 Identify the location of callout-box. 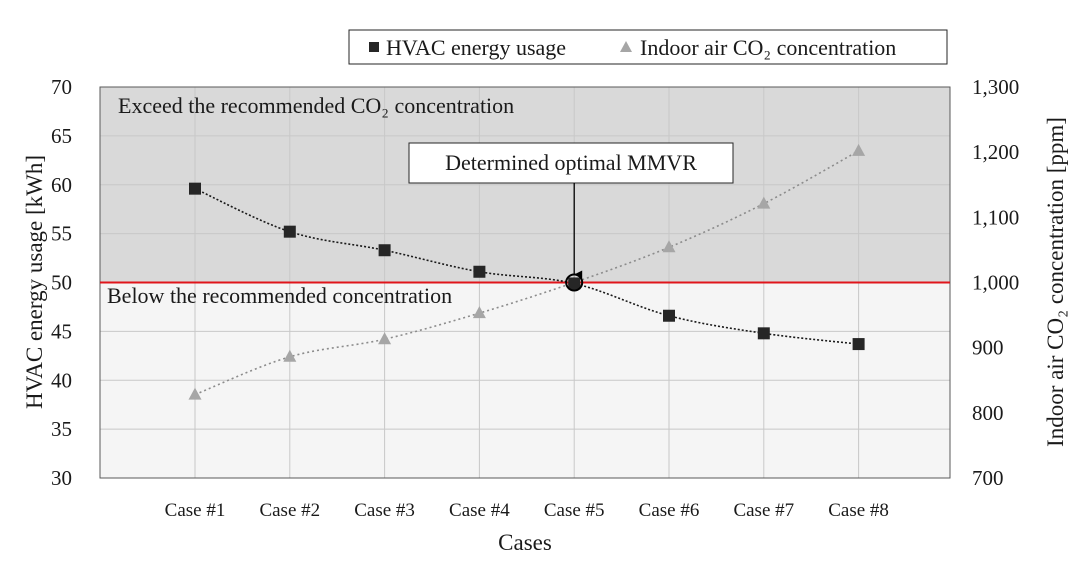
(571, 163).